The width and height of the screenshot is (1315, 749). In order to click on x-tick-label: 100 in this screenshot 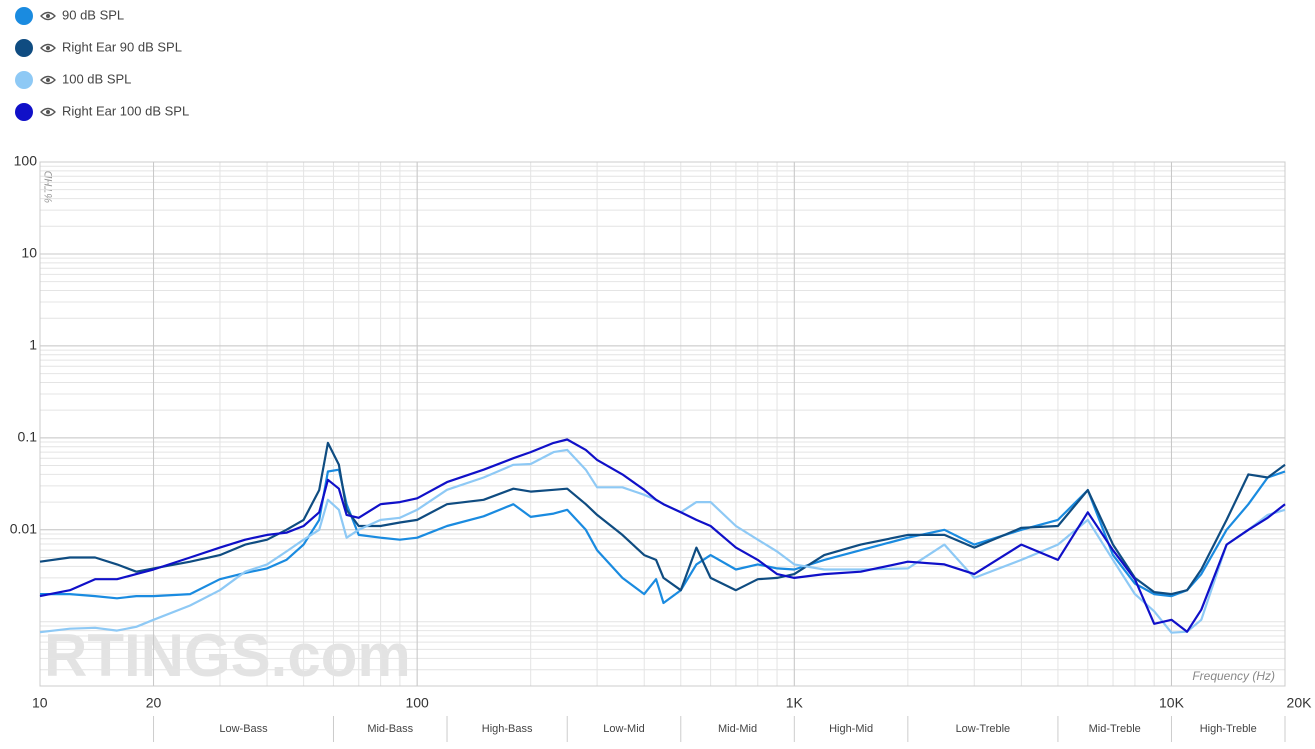, I will do `click(417, 703)`.